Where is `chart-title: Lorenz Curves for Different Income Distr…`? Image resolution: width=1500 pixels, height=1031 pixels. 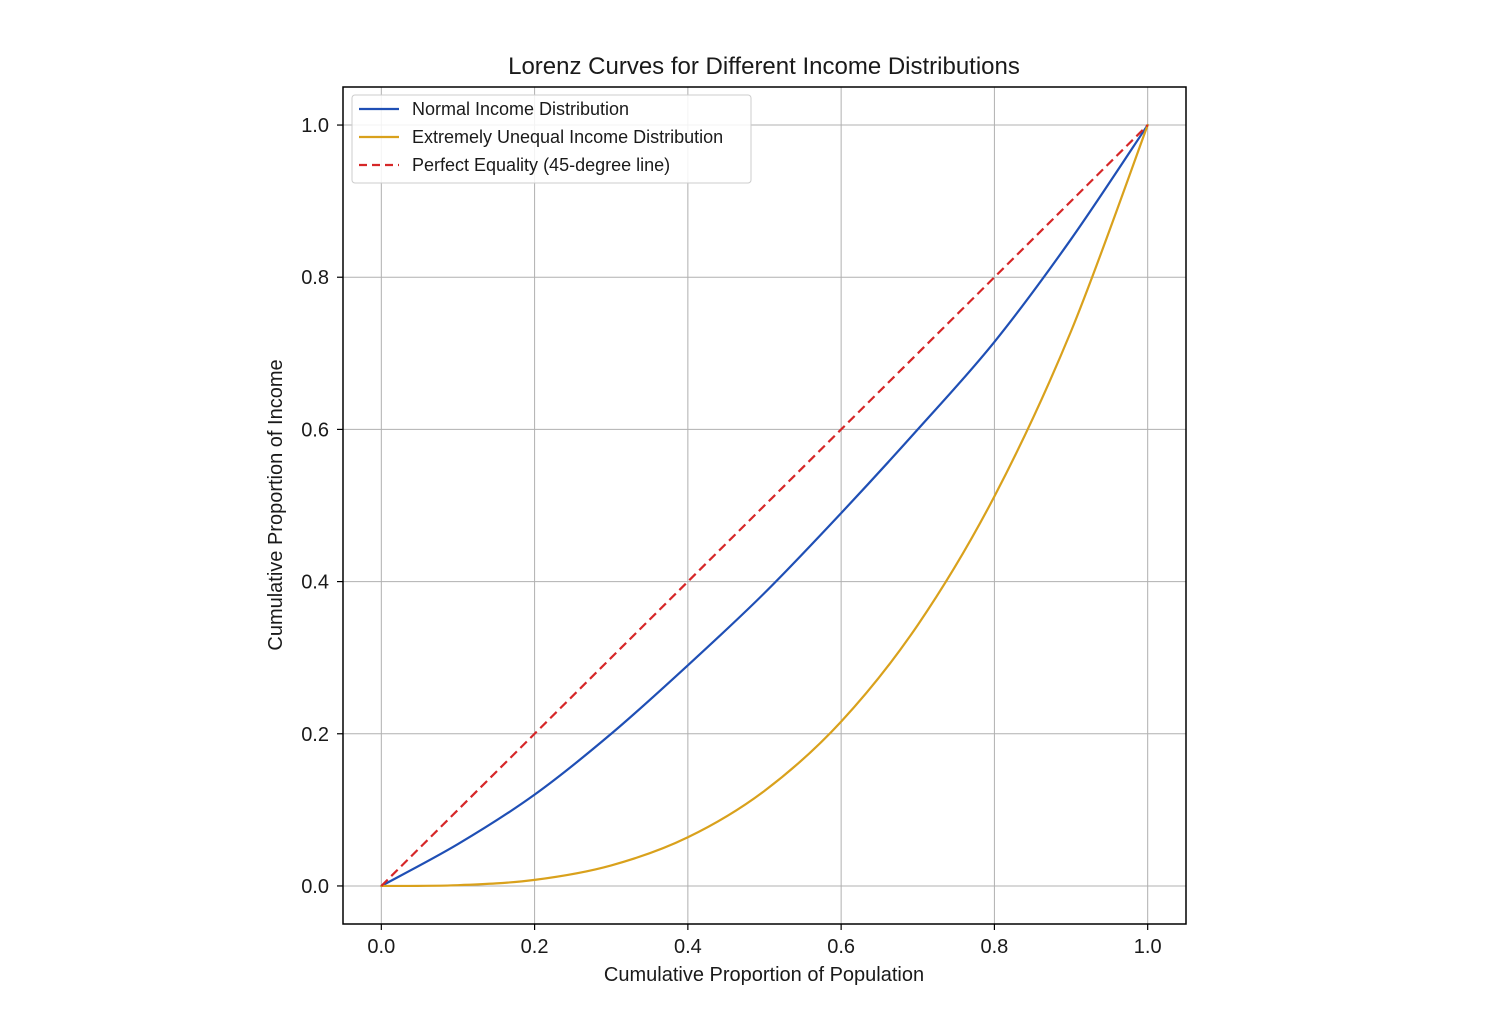 chart-title: Lorenz Curves for Different Income Distr… is located at coordinates (764, 66).